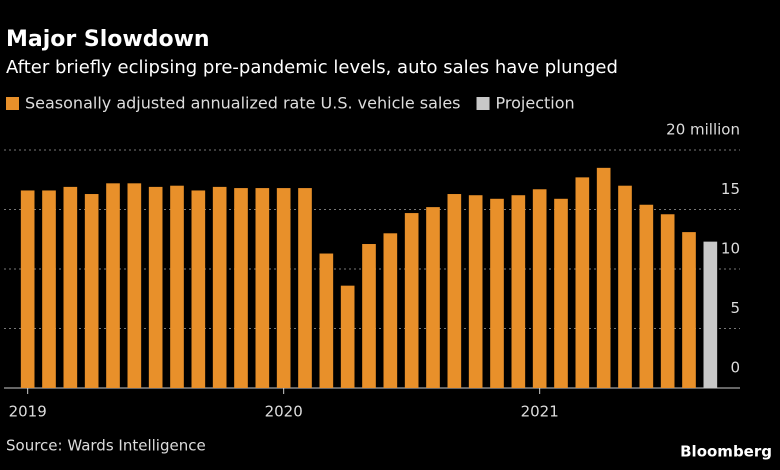 The width and height of the screenshot is (780, 470). What do you see at coordinates (703, 130) in the screenshot?
I see `y-tick-label: 20 million` at bounding box center [703, 130].